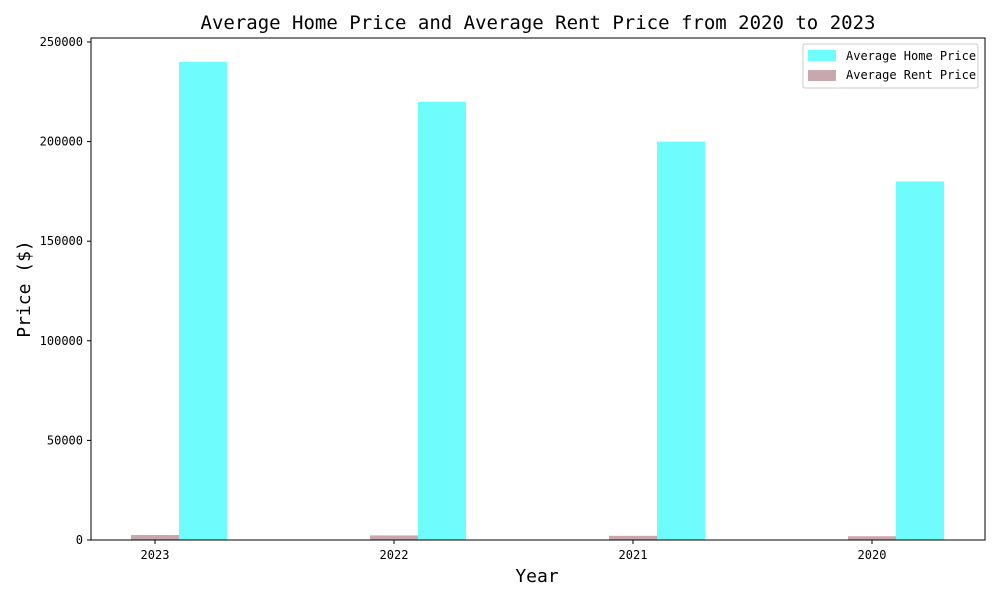  I want to click on bar-rent-2021, so click(633, 537).